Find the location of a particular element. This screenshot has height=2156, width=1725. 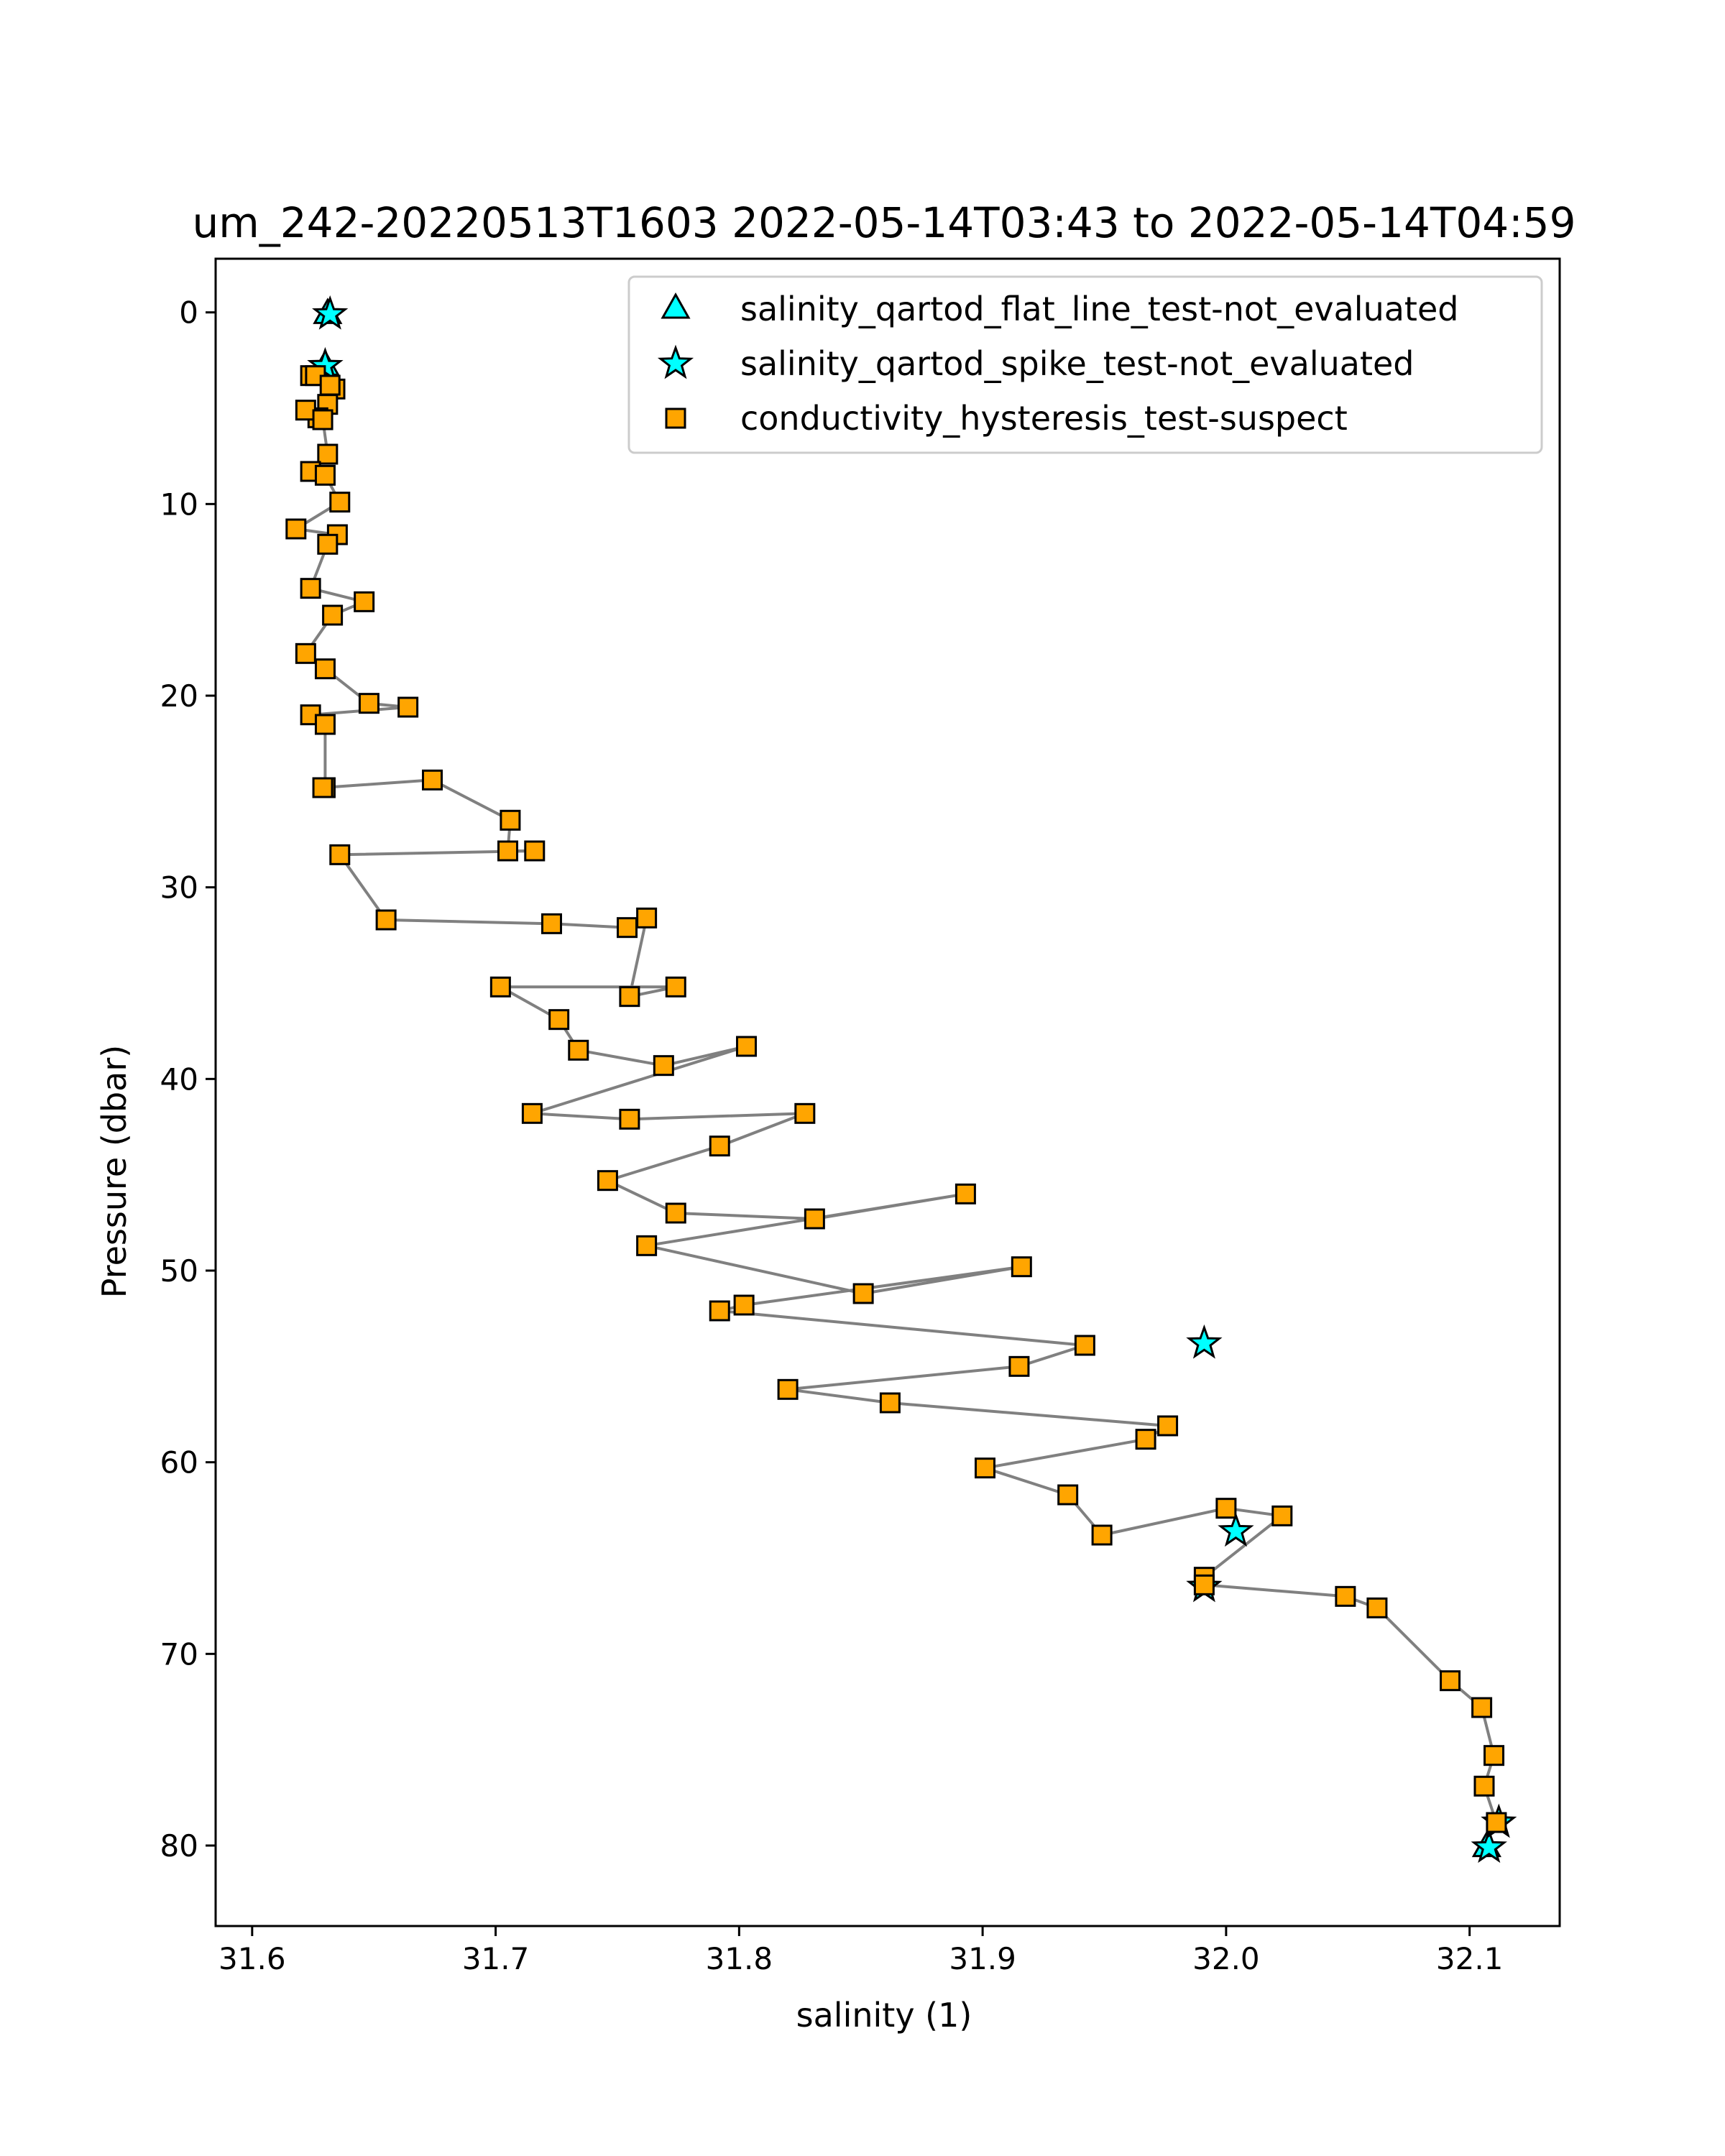

y-tick-label: 0 is located at coordinates (188, 313).